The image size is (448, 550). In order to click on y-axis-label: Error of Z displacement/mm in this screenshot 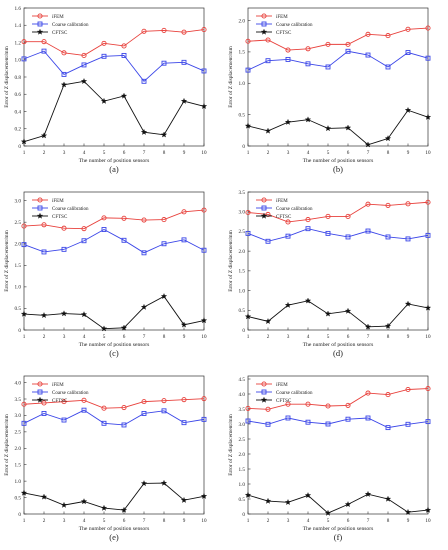, I will do `click(6, 260)`.